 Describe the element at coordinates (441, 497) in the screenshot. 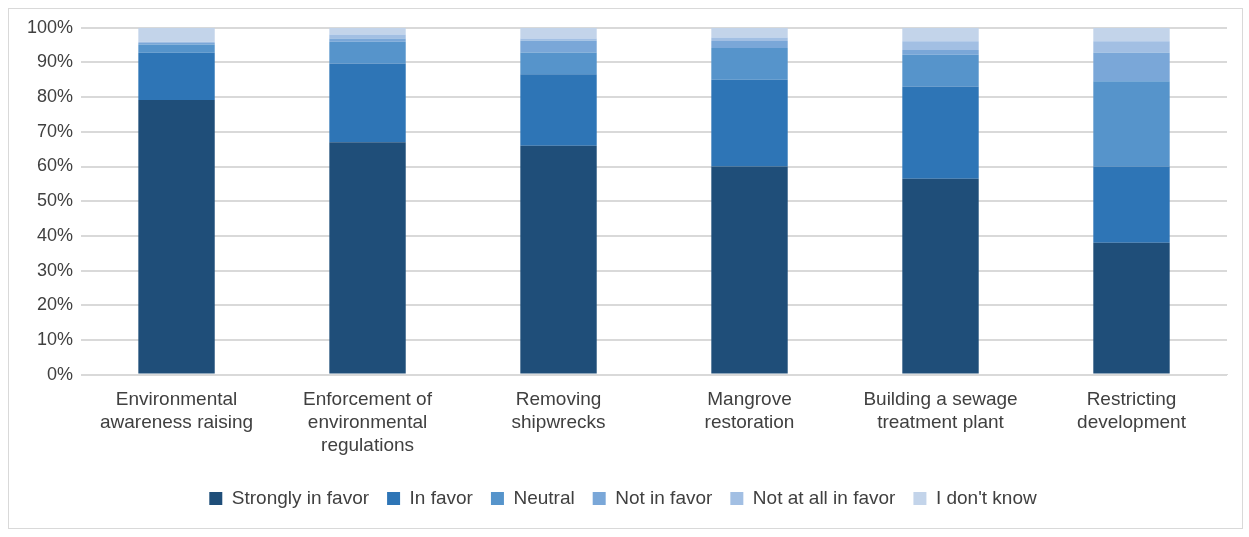

I see `legend-label: In favor` at that location.